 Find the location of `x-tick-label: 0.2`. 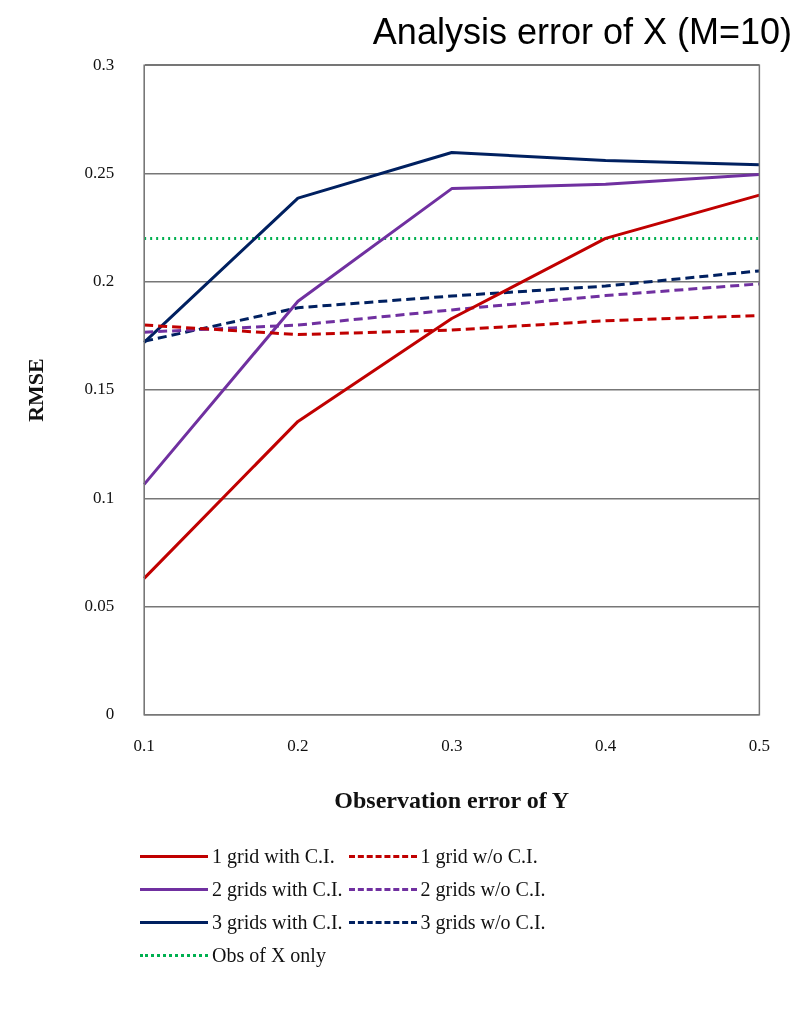

x-tick-label: 0.2 is located at coordinates (298, 746).